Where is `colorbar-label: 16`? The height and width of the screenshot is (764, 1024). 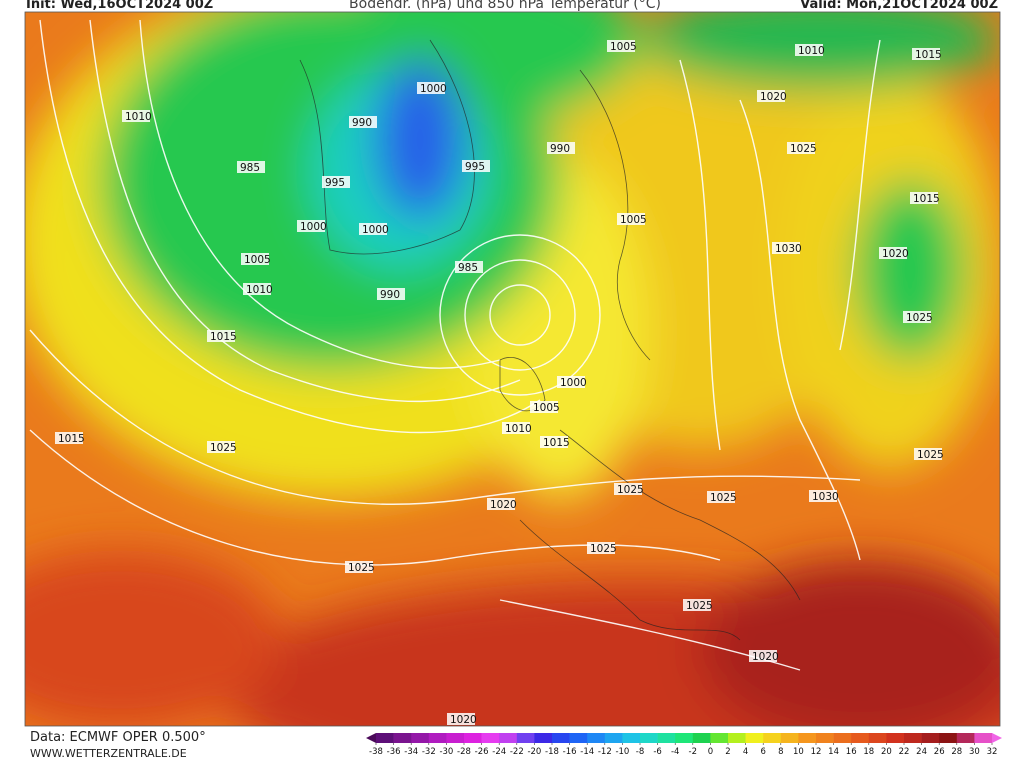 colorbar-label: 16 is located at coordinates (851, 752).